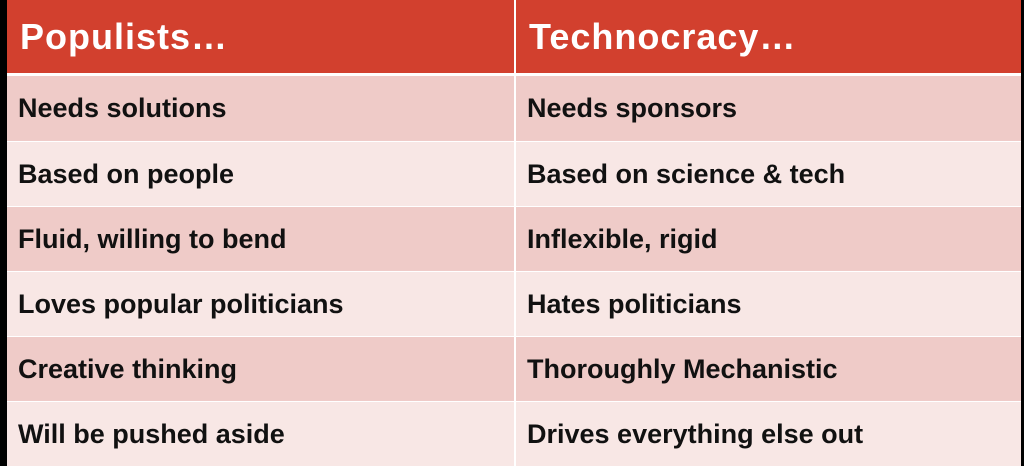 The width and height of the screenshot is (1024, 466). Describe the element at coordinates (261, 173) in the screenshot. I see `table-cell-left: Based on people` at that location.